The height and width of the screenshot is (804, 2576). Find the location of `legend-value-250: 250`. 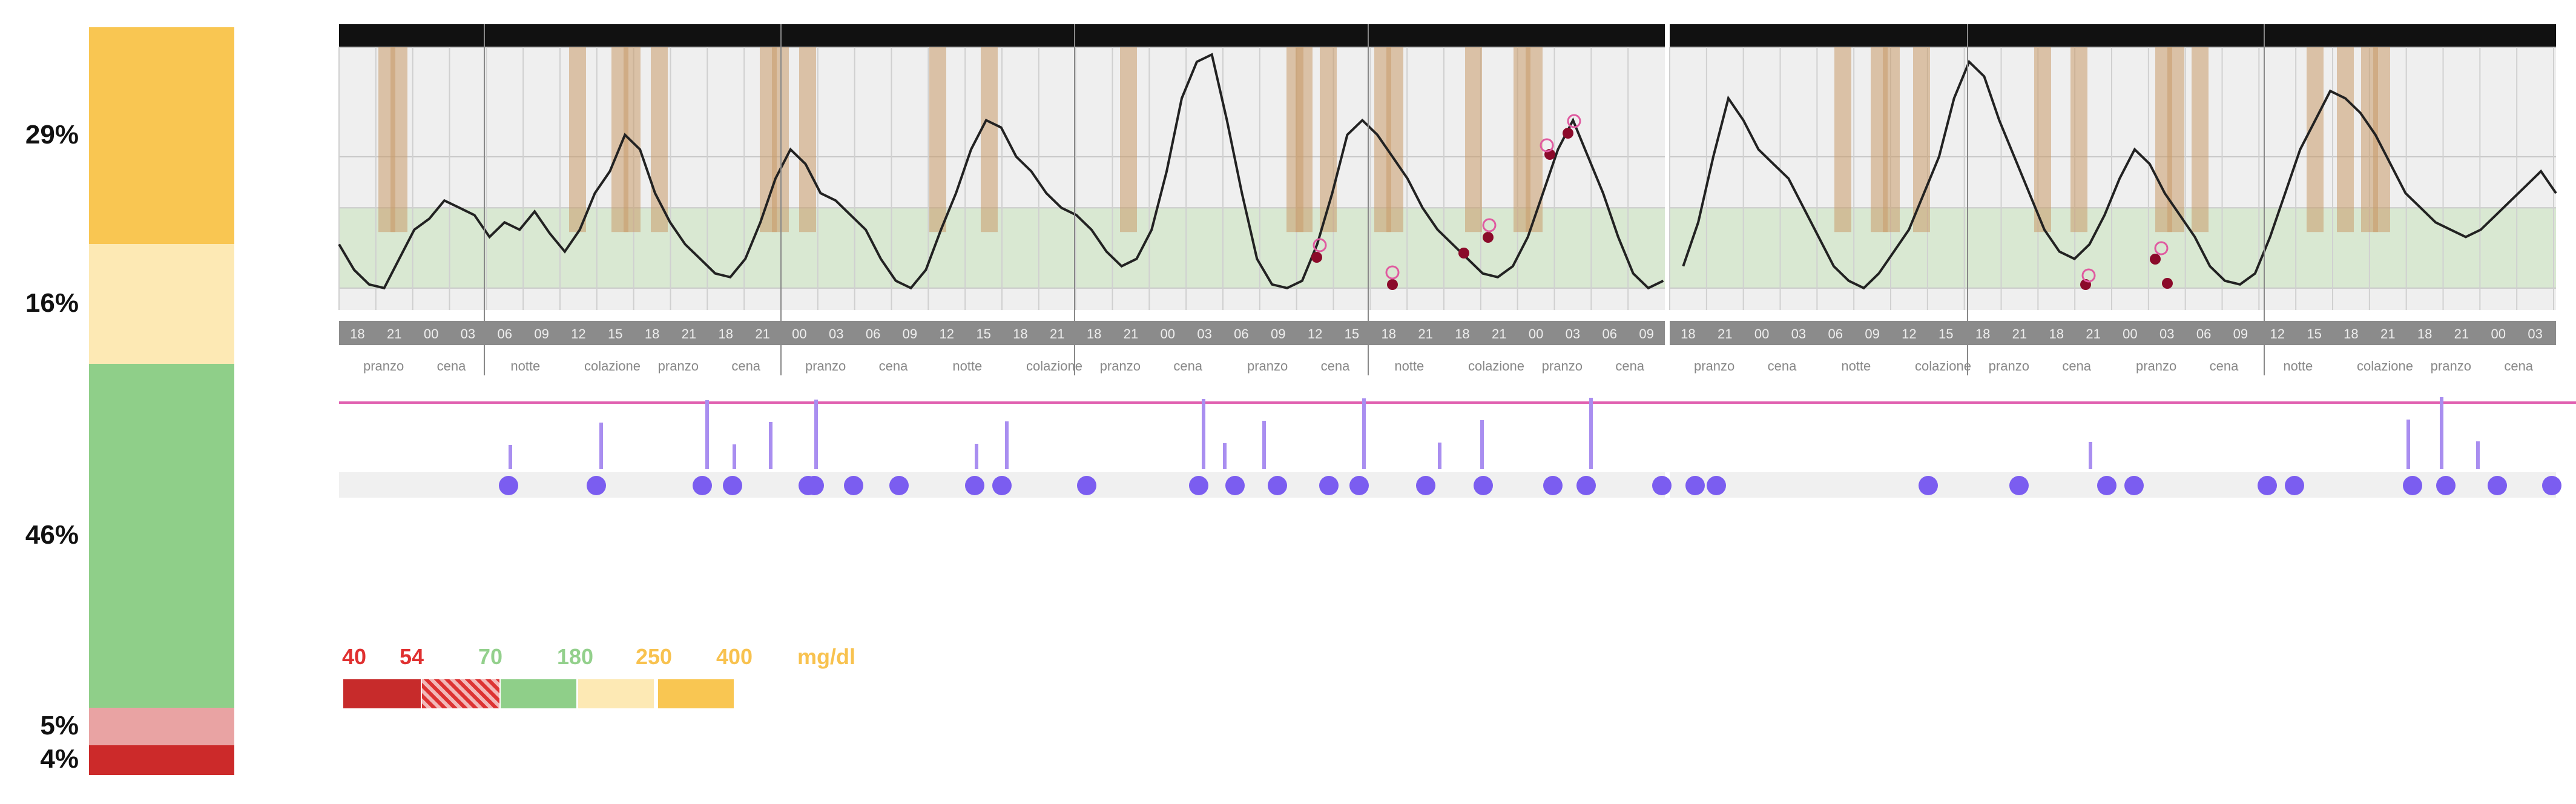

legend-value-250: 250 is located at coordinates (654, 656).